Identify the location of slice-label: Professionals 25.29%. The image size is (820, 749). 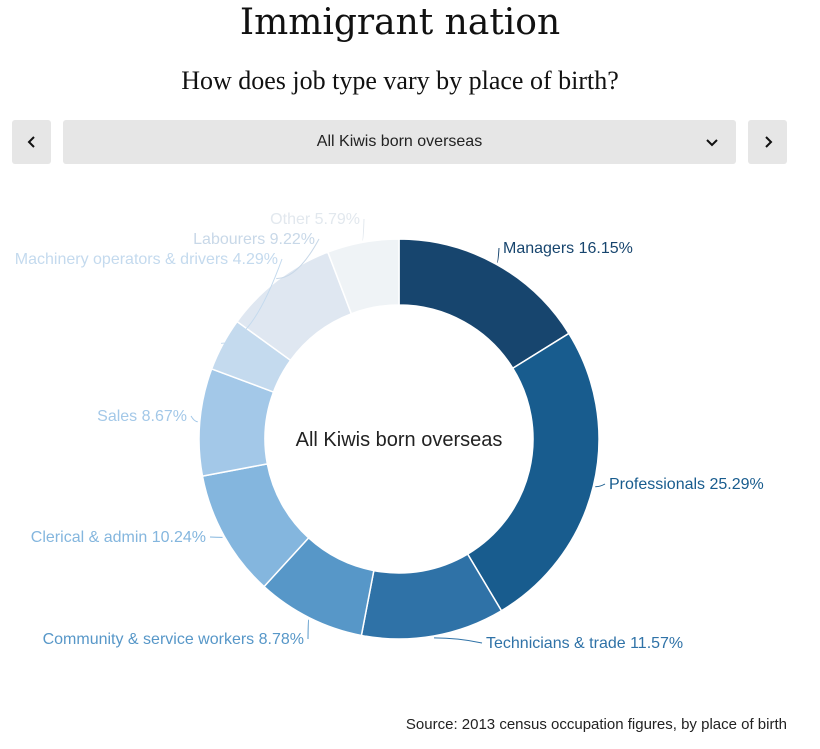
(686, 484).